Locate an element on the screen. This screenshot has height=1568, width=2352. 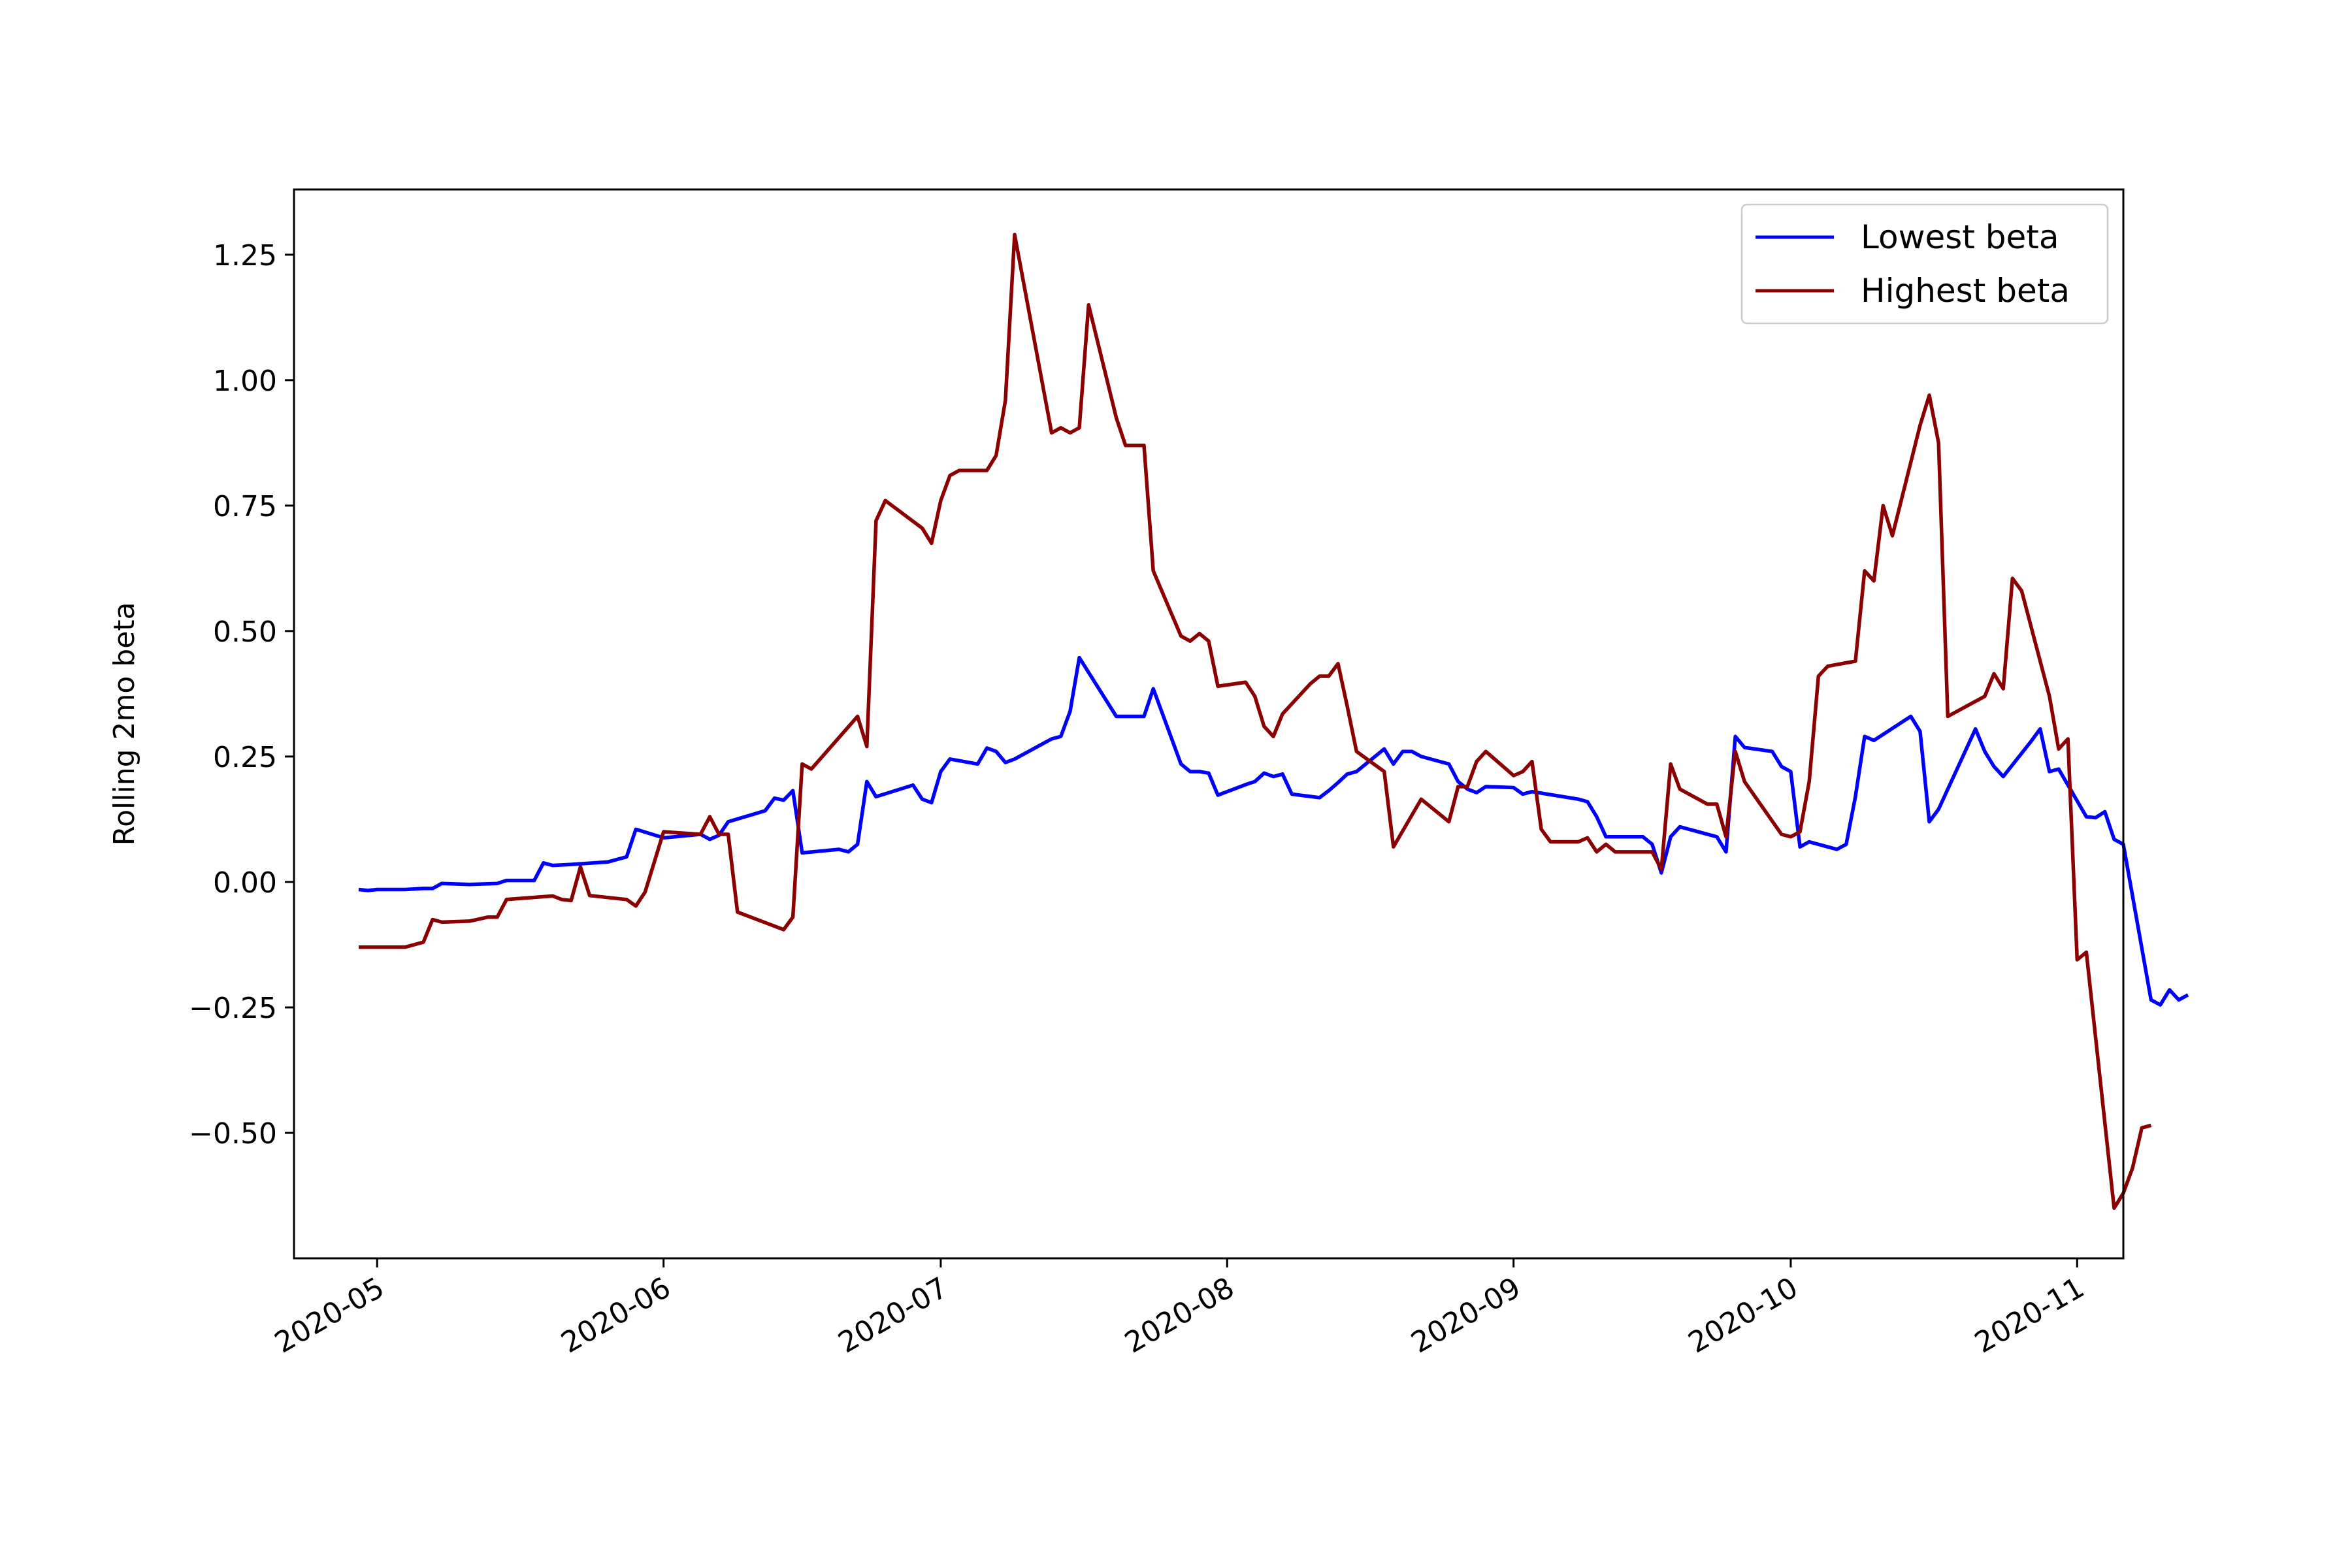
y-axis-label: Rolling 2mo beta is located at coordinates (124, 724).